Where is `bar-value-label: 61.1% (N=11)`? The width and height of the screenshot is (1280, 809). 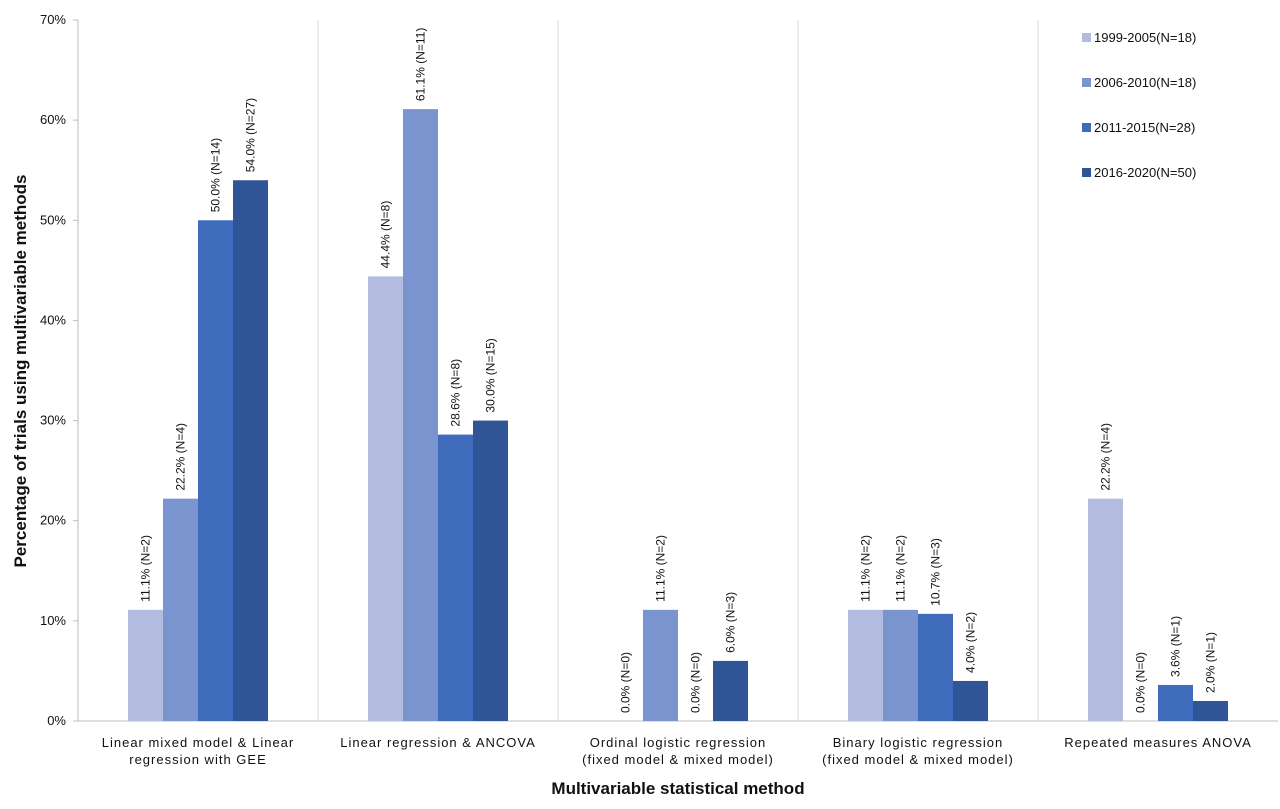
bar-value-label: 61.1% (N=11) is located at coordinates (421, 64).